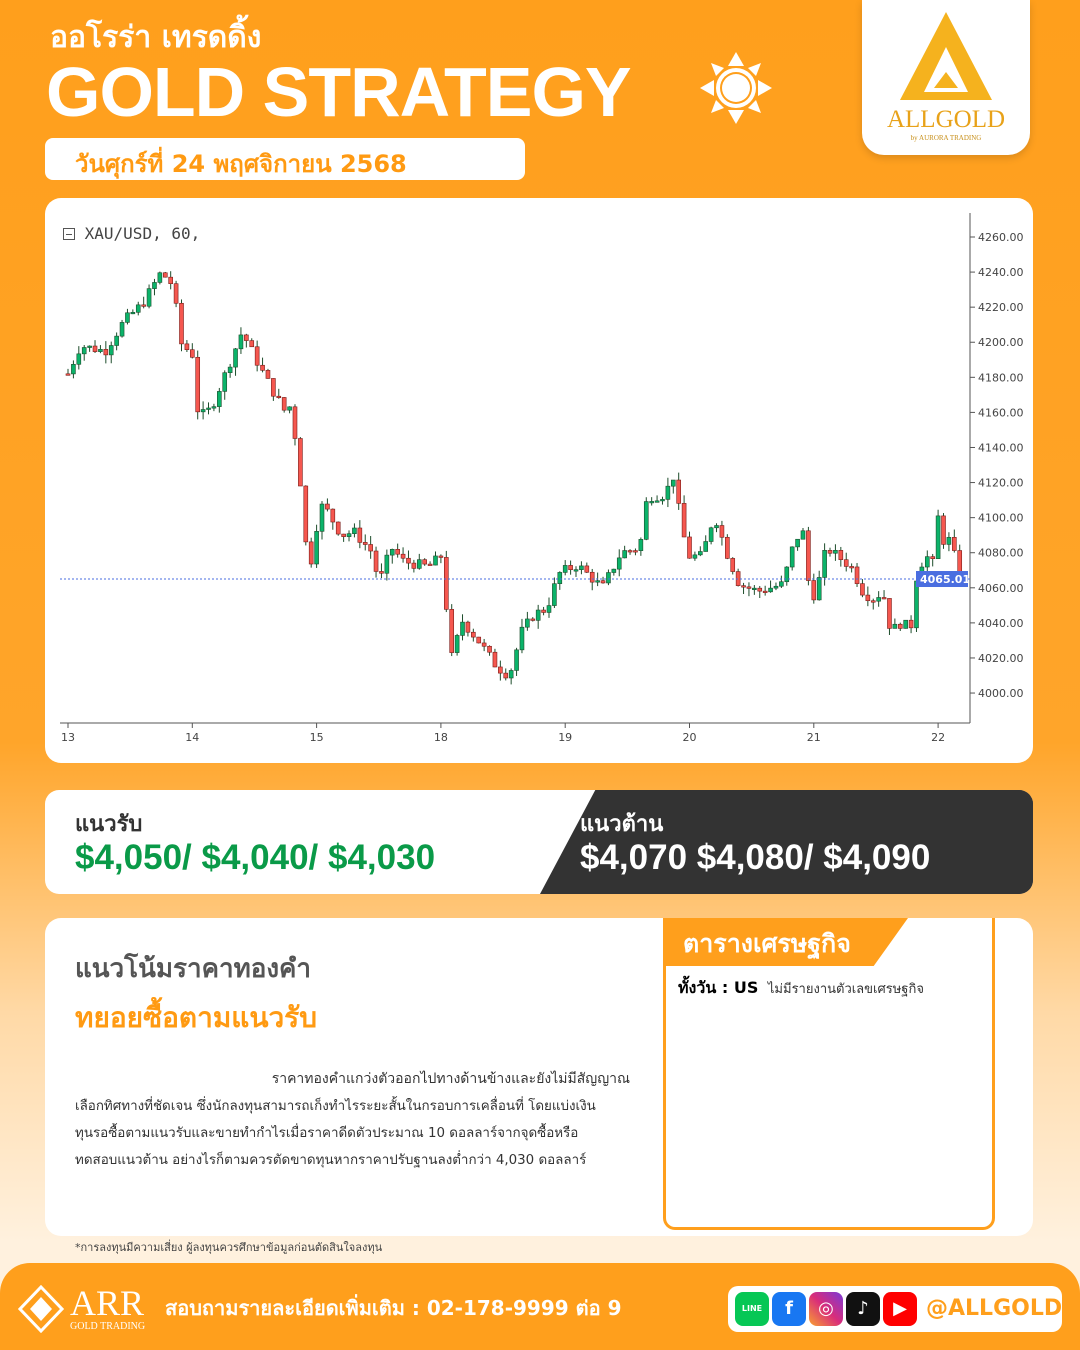 This screenshot has height=1350, width=1080. What do you see at coordinates (863, 1309) in the screenshot?
I see `tiktok-icon: ♪` at bounding box center [863, 1309].